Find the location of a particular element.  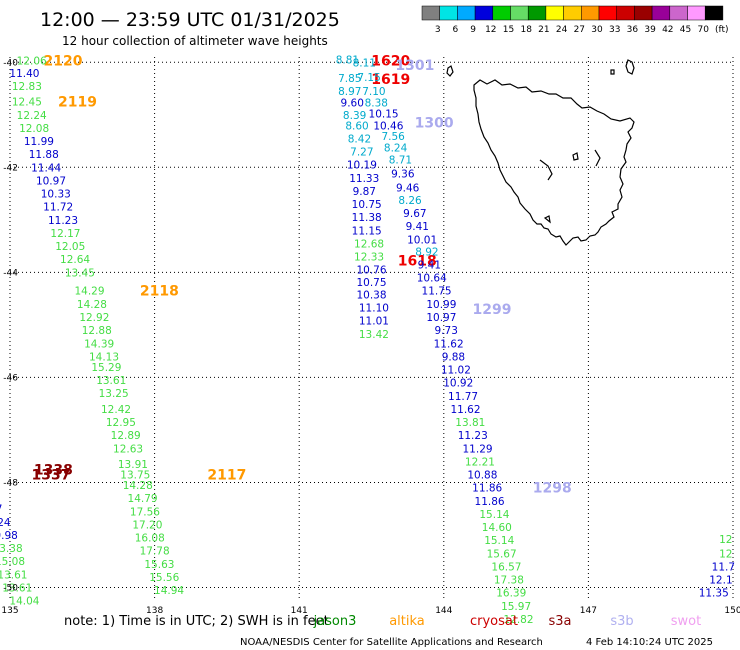

legend-label: 24 is located at coordinates (562, 30).